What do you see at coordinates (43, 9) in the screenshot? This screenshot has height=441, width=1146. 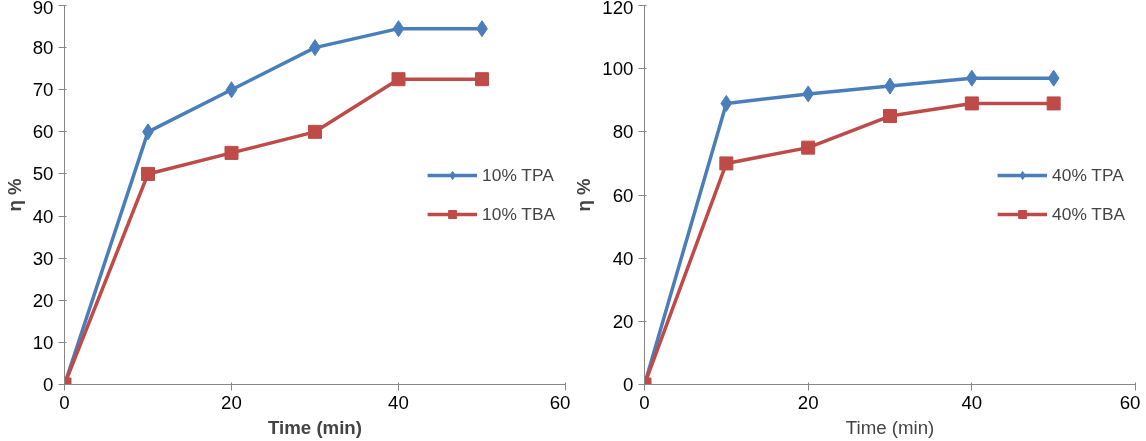 I see `y-tick-label: 90` at bounding box center [43, 9].